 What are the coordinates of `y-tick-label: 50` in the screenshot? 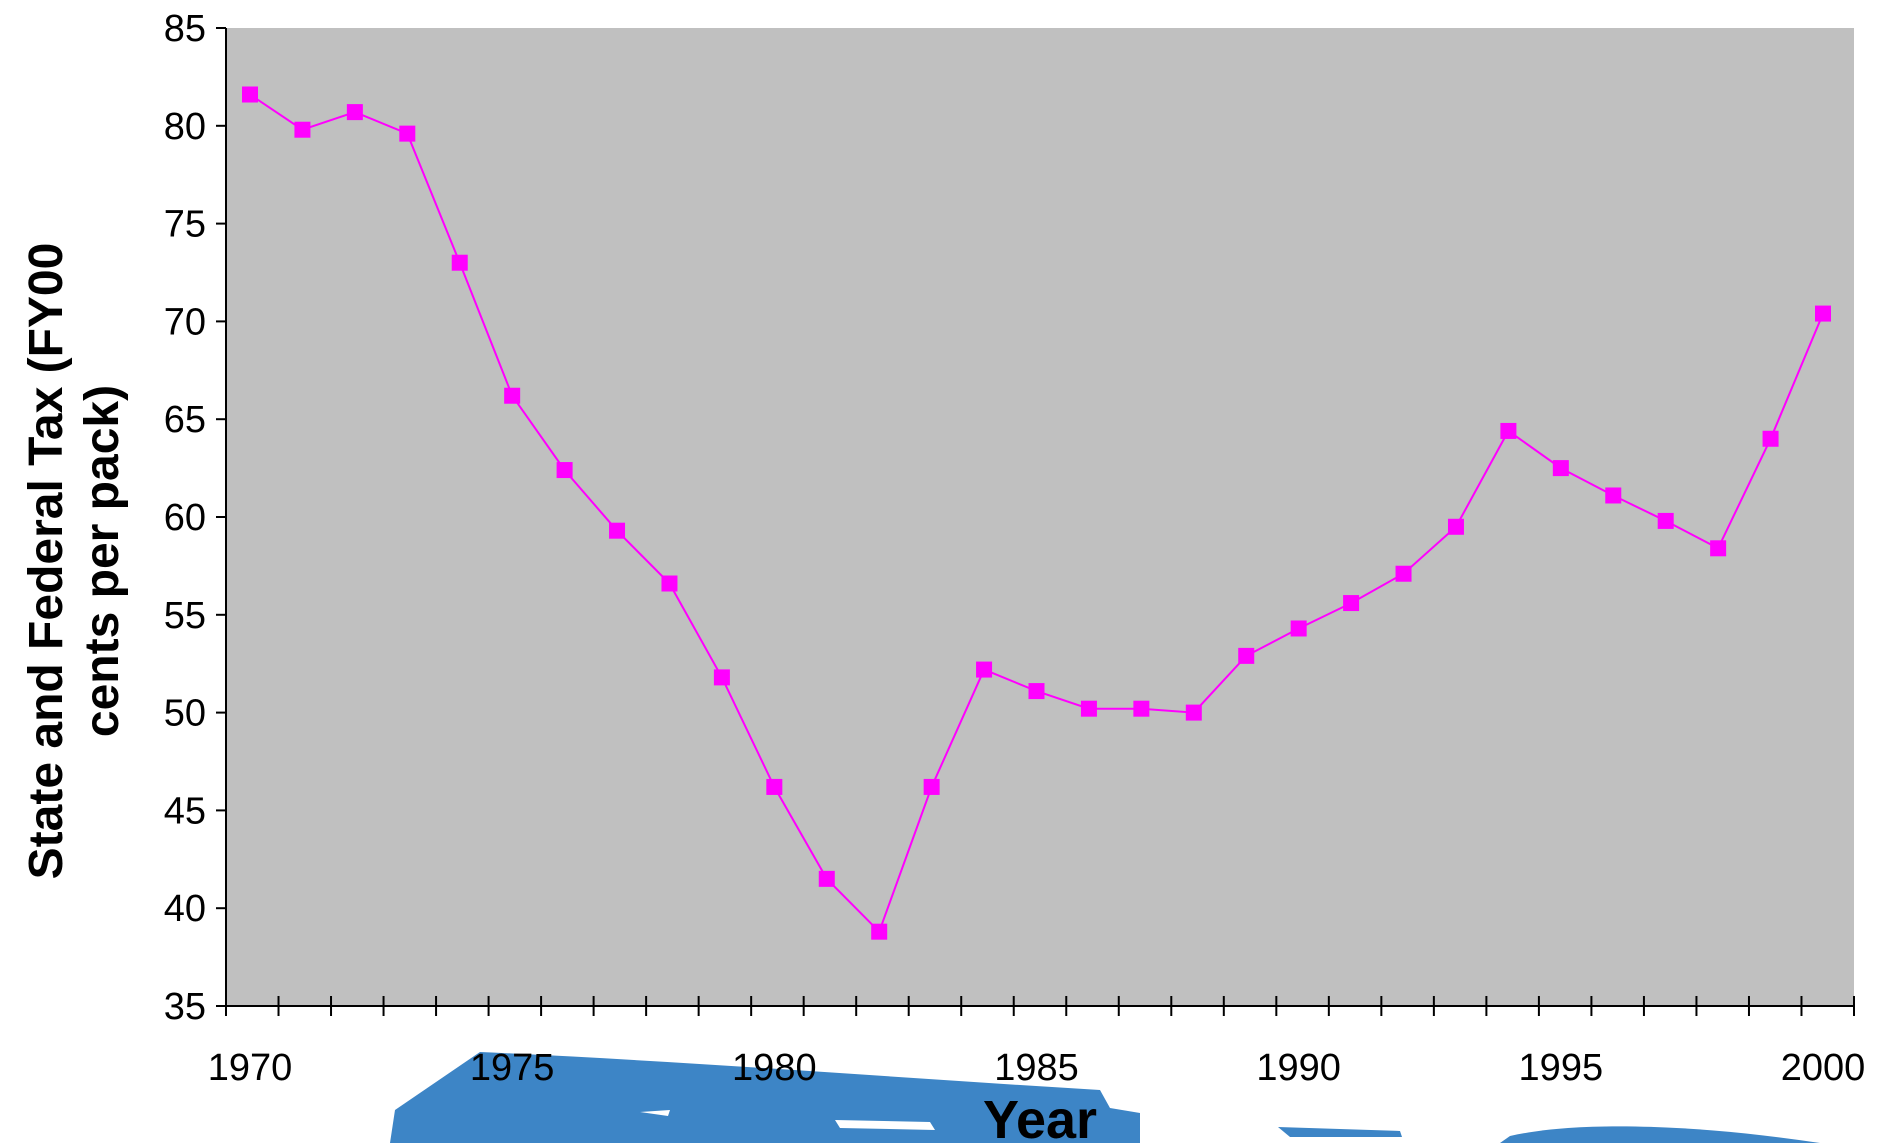 It's located at (185, 714).